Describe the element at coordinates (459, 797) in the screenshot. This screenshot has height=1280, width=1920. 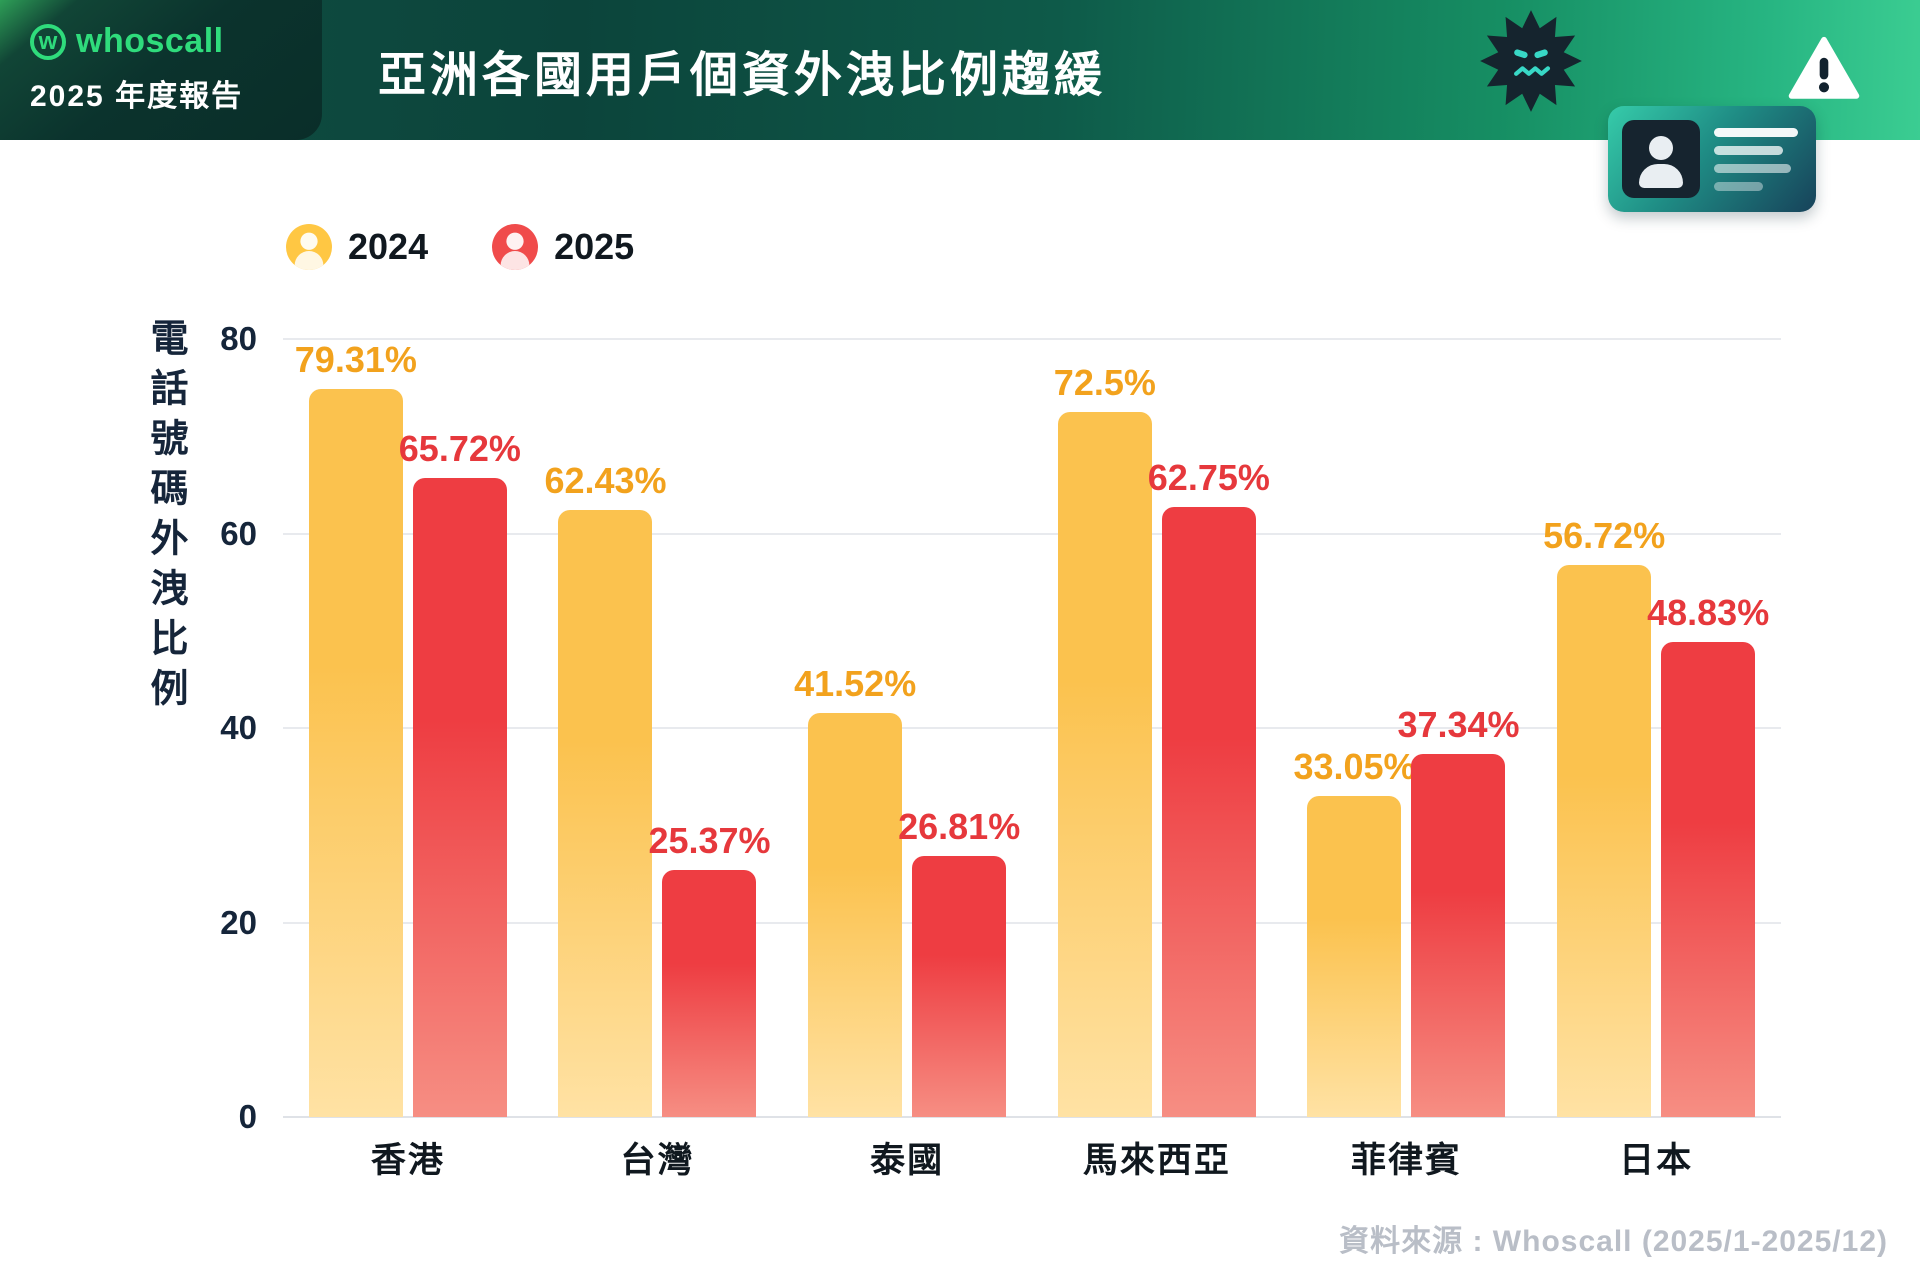
I see `bar-2025-香港` at that location.